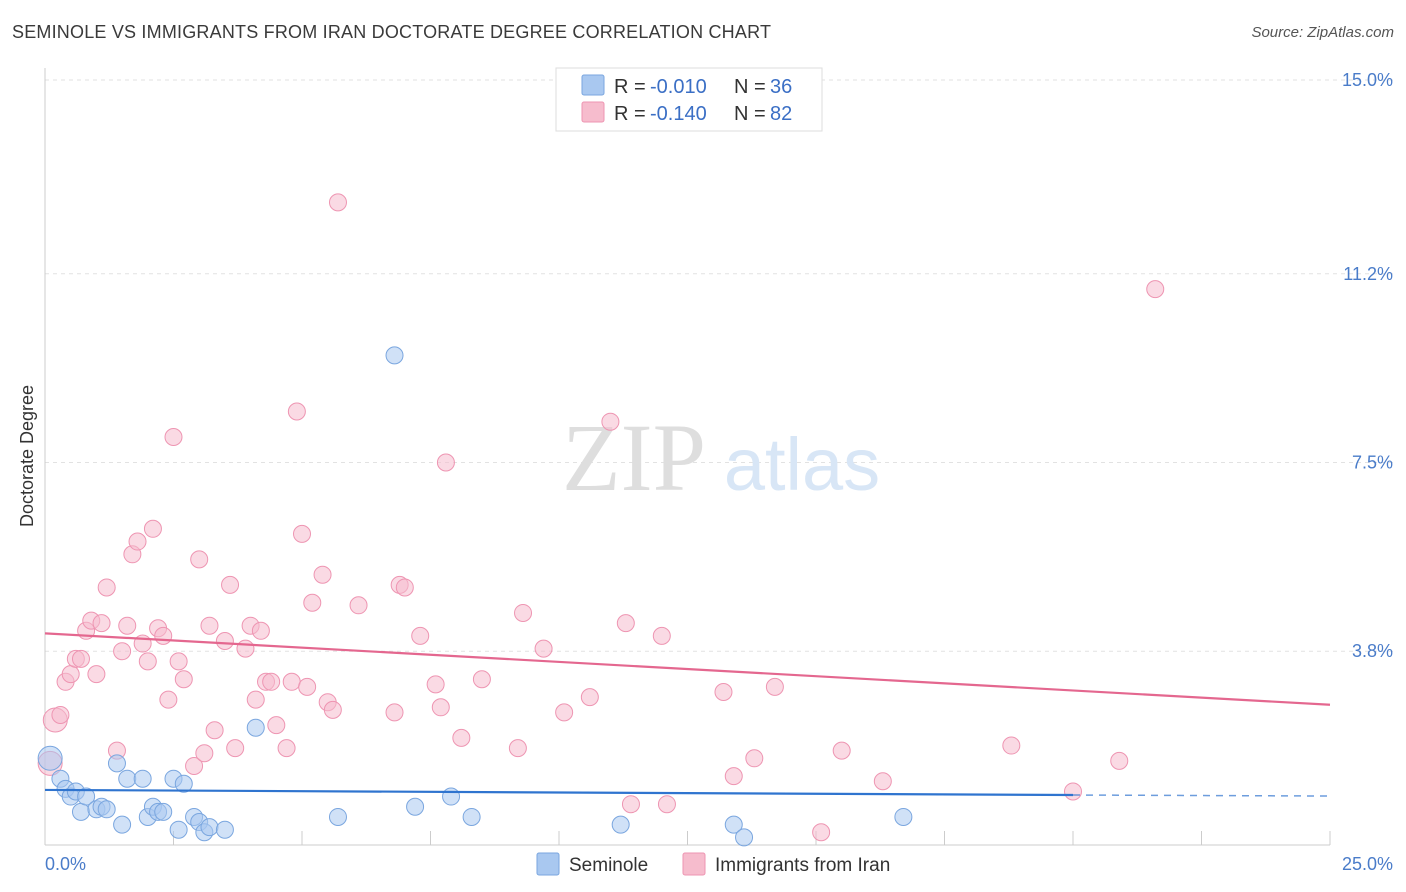  I want to click on watermark: ZIP atlas, so click(721, 457).